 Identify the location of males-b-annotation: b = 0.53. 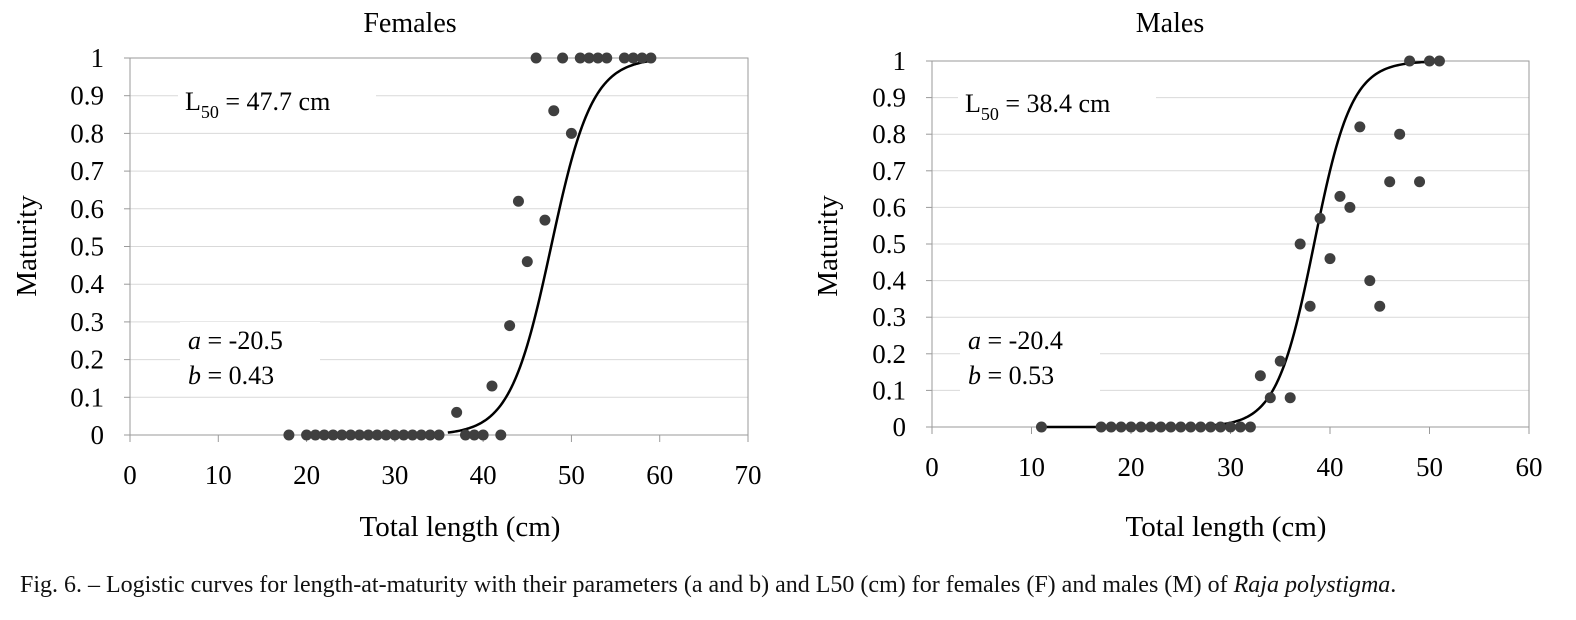
(1011, 375).